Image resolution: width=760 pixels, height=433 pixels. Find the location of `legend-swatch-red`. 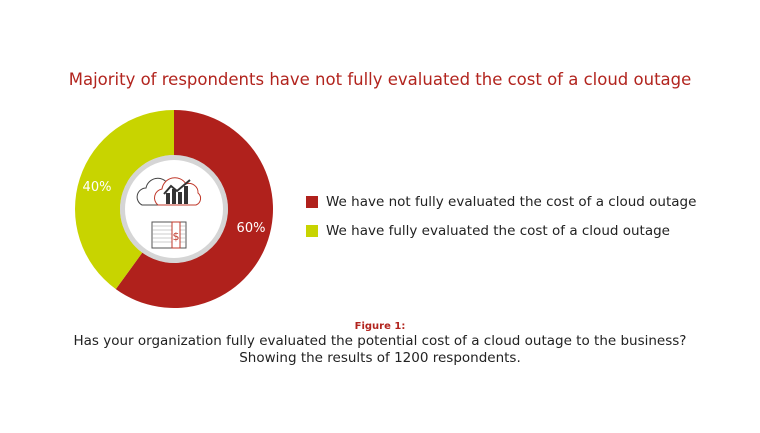

legend-swatch-red is located at coordinates (312, 202).